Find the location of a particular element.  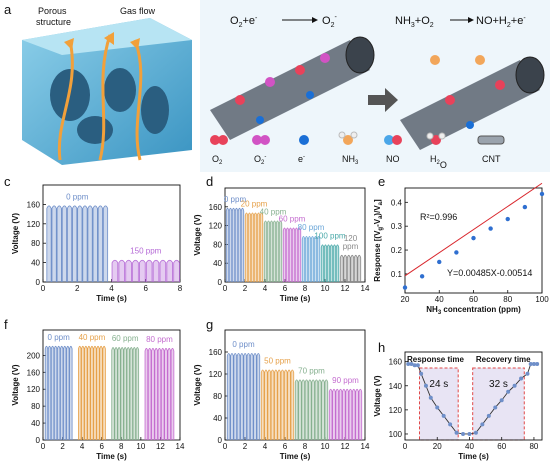

legend-label-NH3: NH3 is located at coordinates (350, 160).